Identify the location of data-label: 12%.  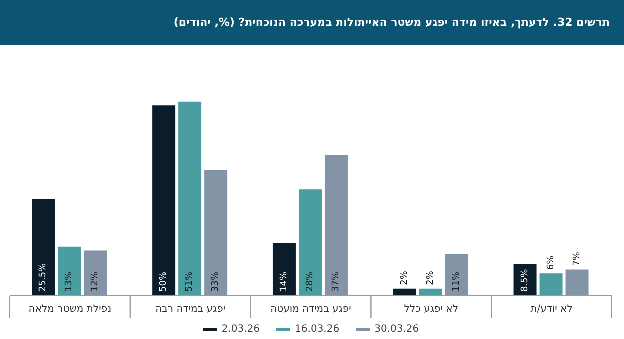
(95, 282).